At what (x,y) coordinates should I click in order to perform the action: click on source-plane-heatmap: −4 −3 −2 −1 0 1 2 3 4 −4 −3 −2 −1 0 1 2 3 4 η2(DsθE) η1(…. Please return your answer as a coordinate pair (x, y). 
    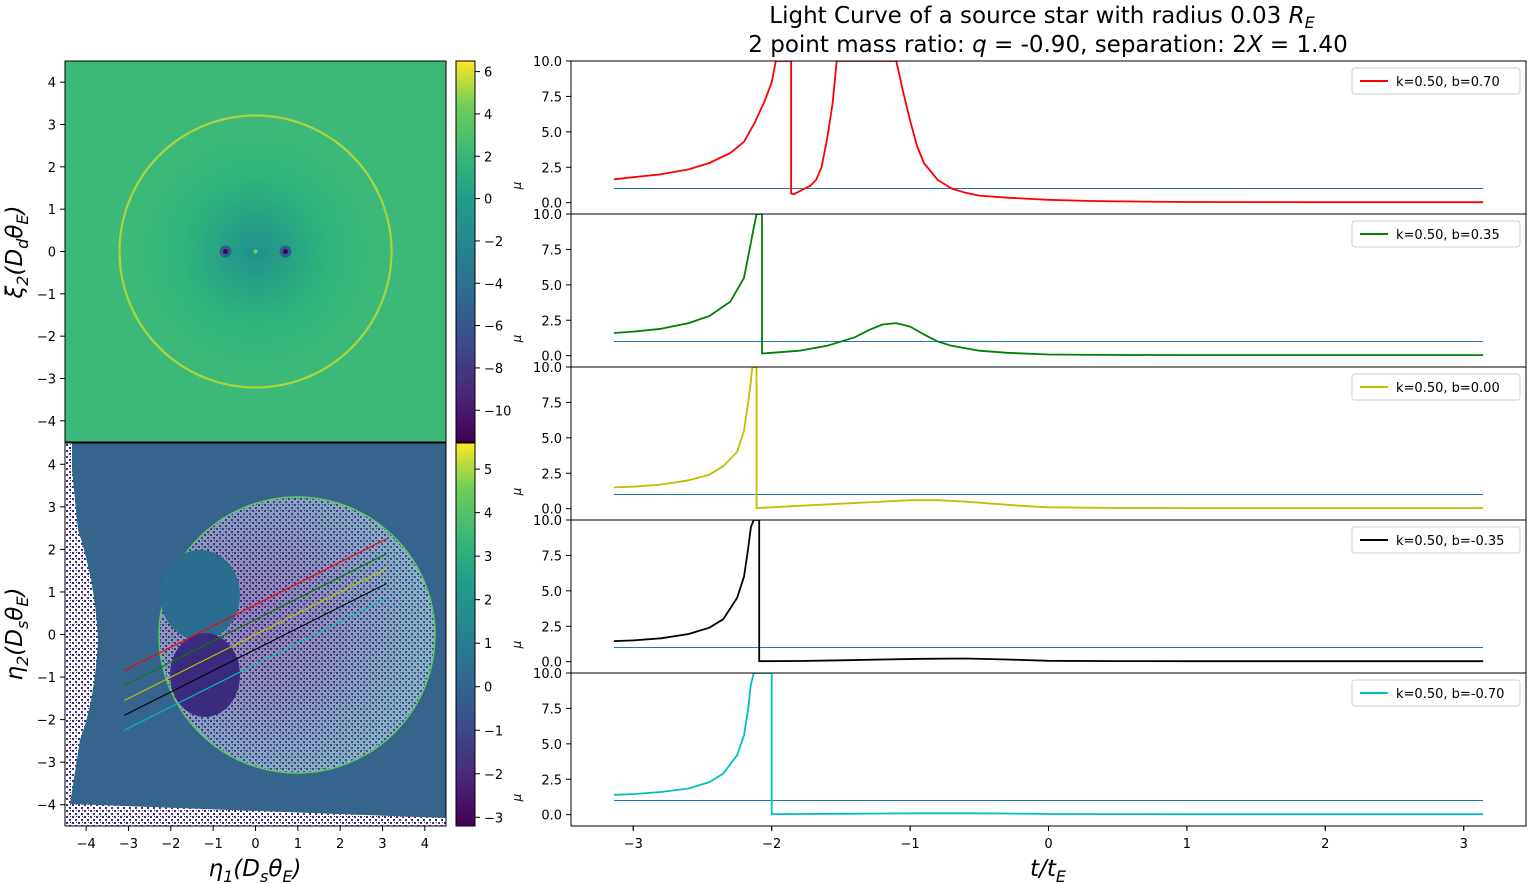
    Looking at the image, I should click on (224, 662).